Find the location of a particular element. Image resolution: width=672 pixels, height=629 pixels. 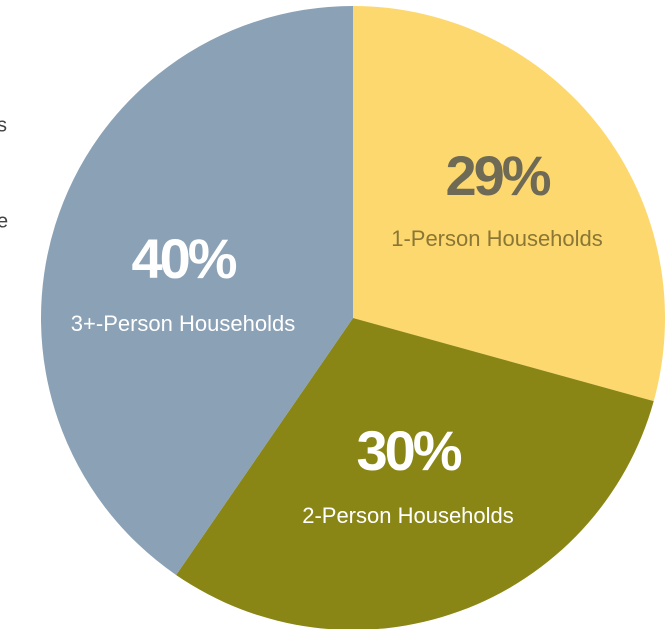

cropped-text: e is located at coordinates (4, 221).